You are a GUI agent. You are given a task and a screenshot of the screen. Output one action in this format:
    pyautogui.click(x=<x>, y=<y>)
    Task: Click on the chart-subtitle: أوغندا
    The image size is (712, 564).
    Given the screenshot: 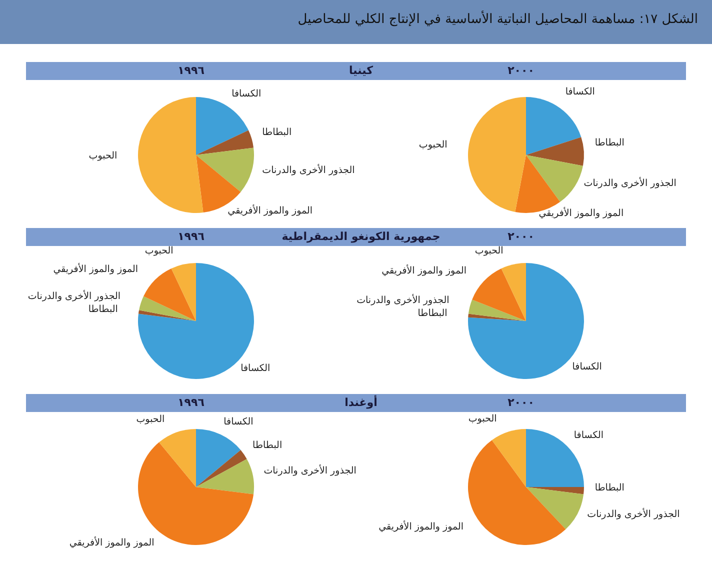 What is the action you would take?
    pyautogui.click(x=361, y=402)
    